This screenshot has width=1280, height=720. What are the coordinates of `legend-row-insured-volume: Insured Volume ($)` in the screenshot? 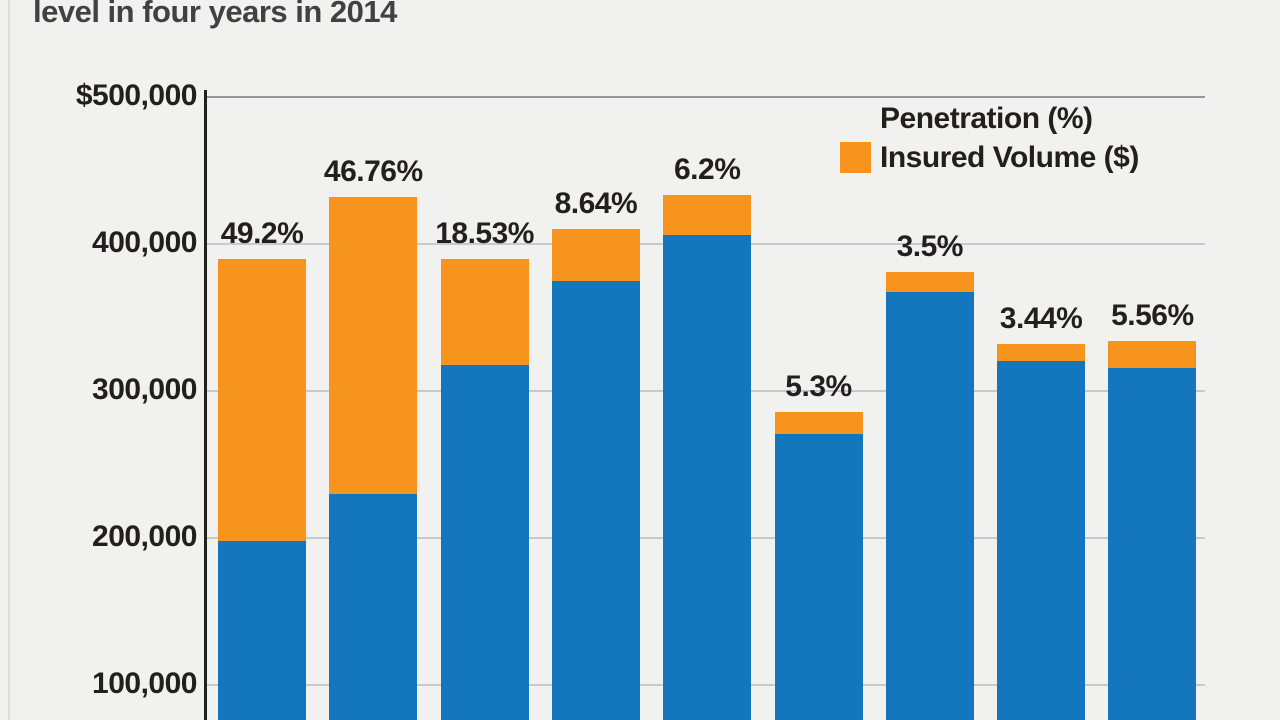 It's located at (989, 157).